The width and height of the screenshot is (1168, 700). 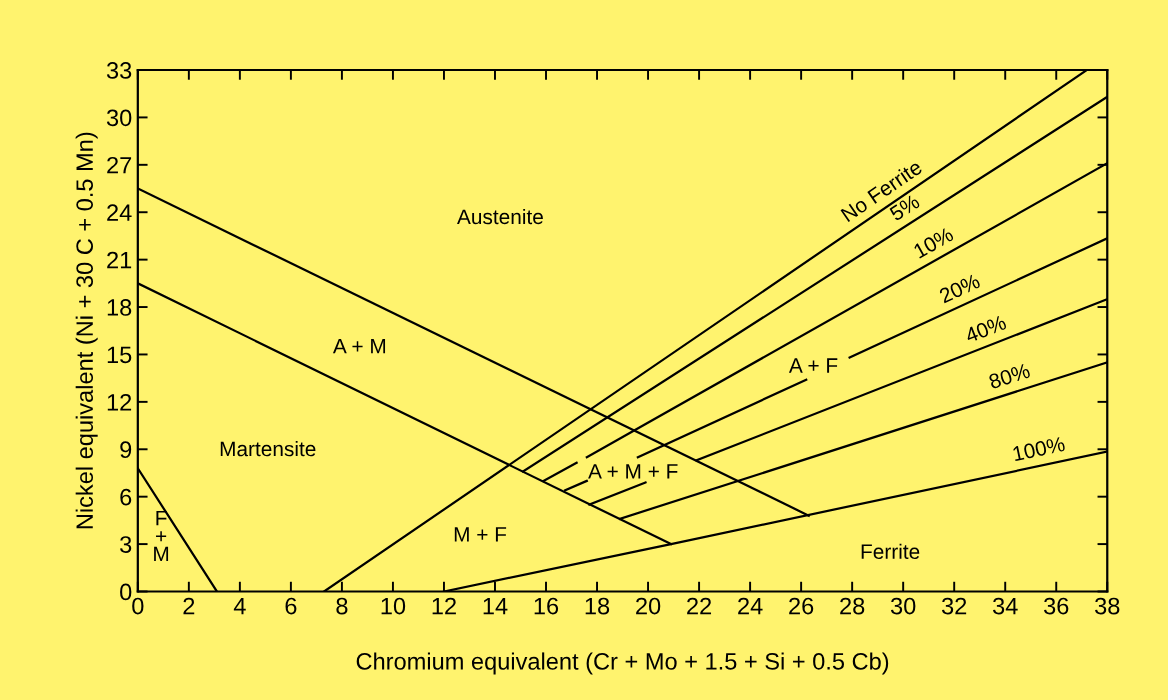 I want to click on x-tick-label: 30, so click(x=903, y=606).